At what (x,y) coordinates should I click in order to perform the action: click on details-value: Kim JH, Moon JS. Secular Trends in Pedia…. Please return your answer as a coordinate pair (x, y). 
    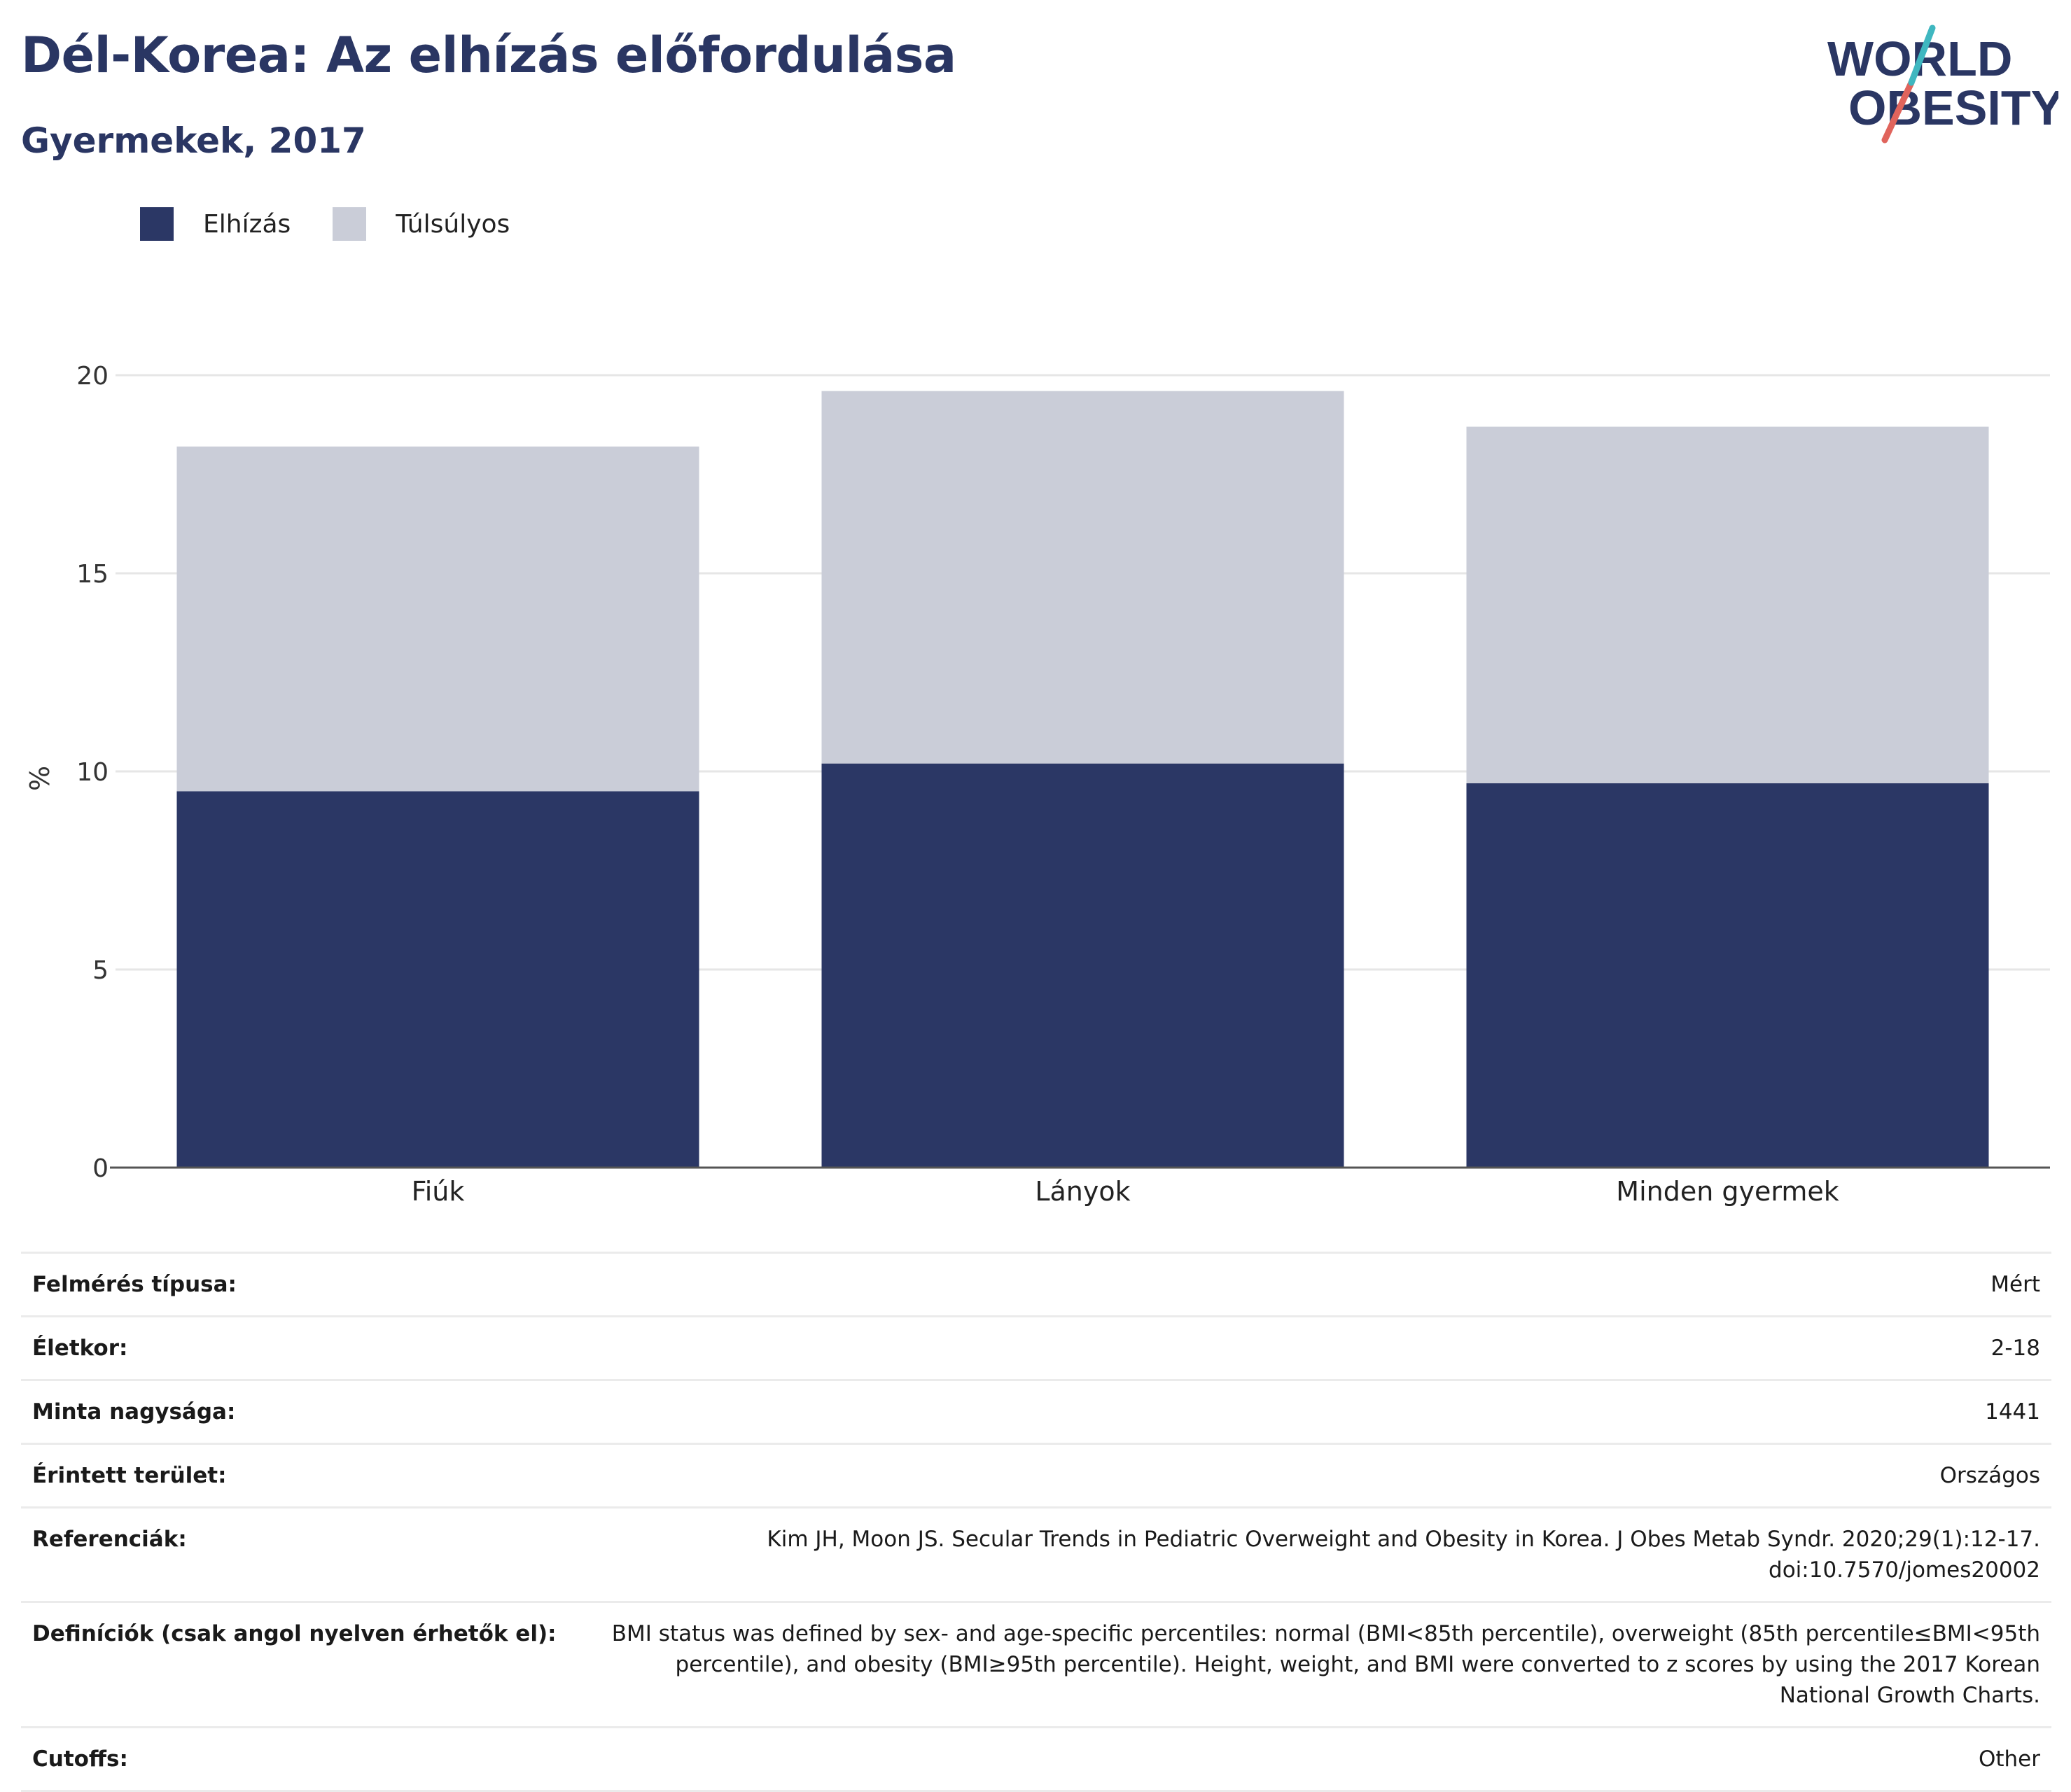
    Looking at the image, I should click on (1404, 1555).